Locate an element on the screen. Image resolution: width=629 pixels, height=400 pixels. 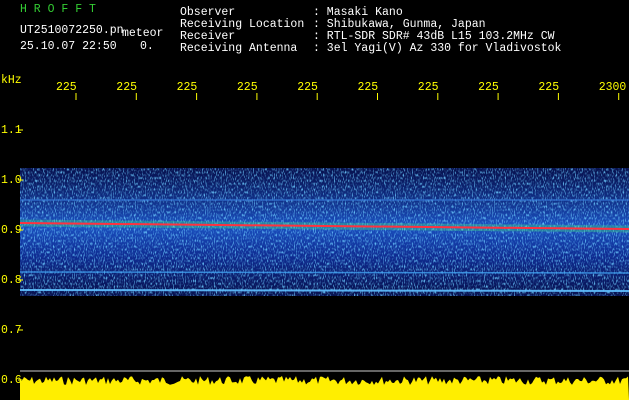
y-tick-label: 1.0 is located at coordinates (11, 180).